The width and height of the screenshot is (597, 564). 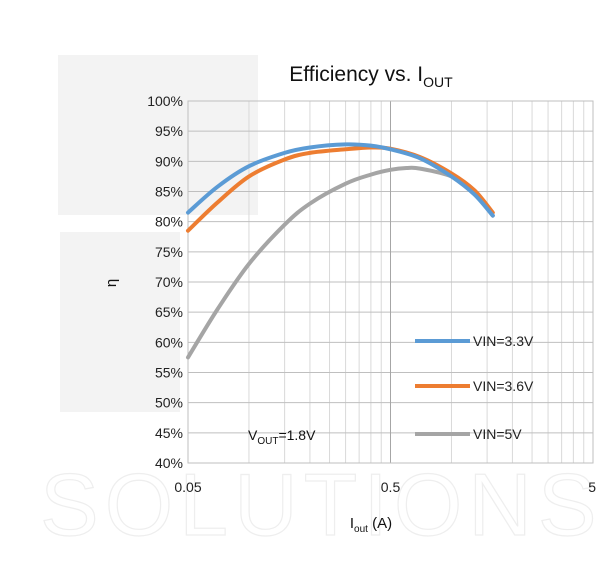 I want to click on legend-entry: VIN=3.3V, so click(x=503, y=341).